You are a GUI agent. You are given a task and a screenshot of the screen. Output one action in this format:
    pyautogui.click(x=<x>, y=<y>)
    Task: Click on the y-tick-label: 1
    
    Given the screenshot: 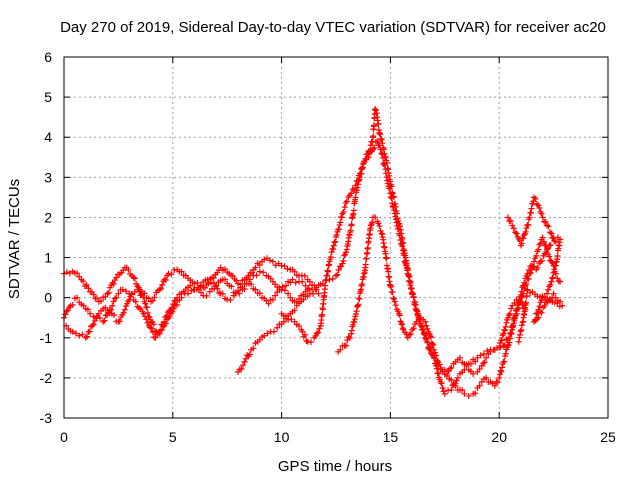 What is the action you would take?
    pyautogui.click(x=48, y=258)
    